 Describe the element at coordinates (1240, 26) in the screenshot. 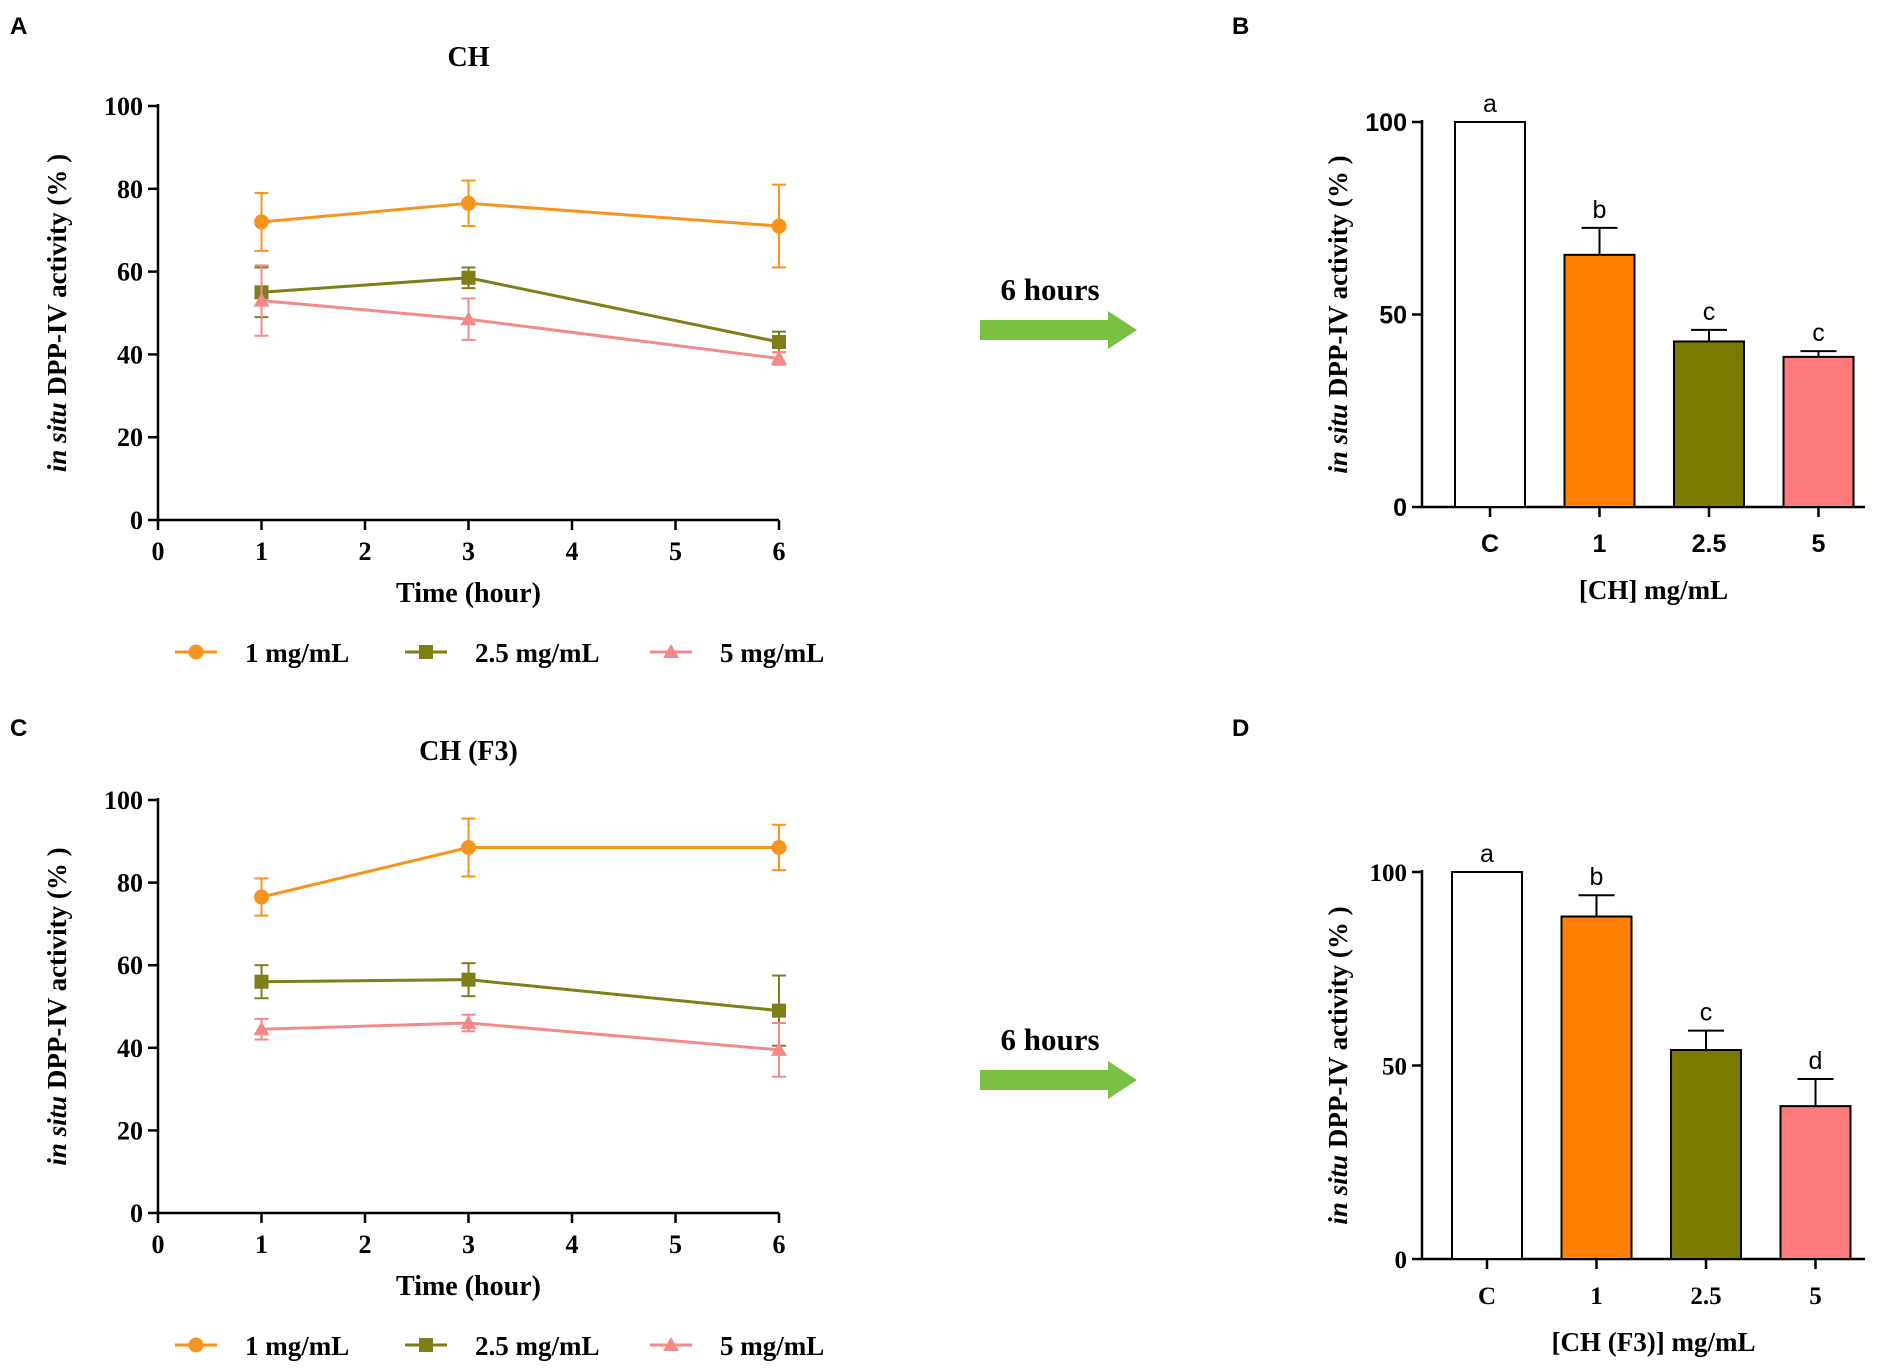

I see `panel-letter-b: B` at that location.